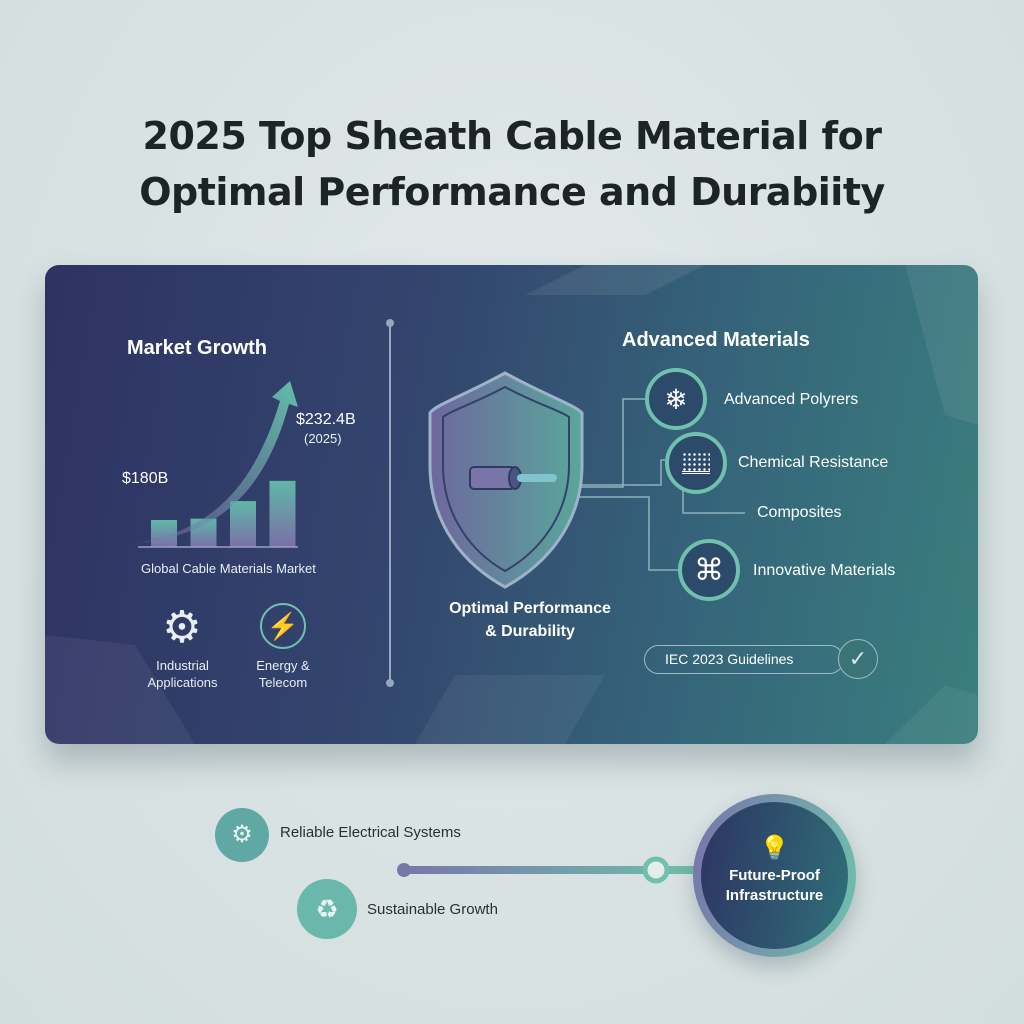 Image resolution: width=1024 pixels, height=1024 pixels. What do you see at coordinates (530, 608) in the screenshot?
I see `center-label-1: Optimal Performance` at bounding box center [530, 608].